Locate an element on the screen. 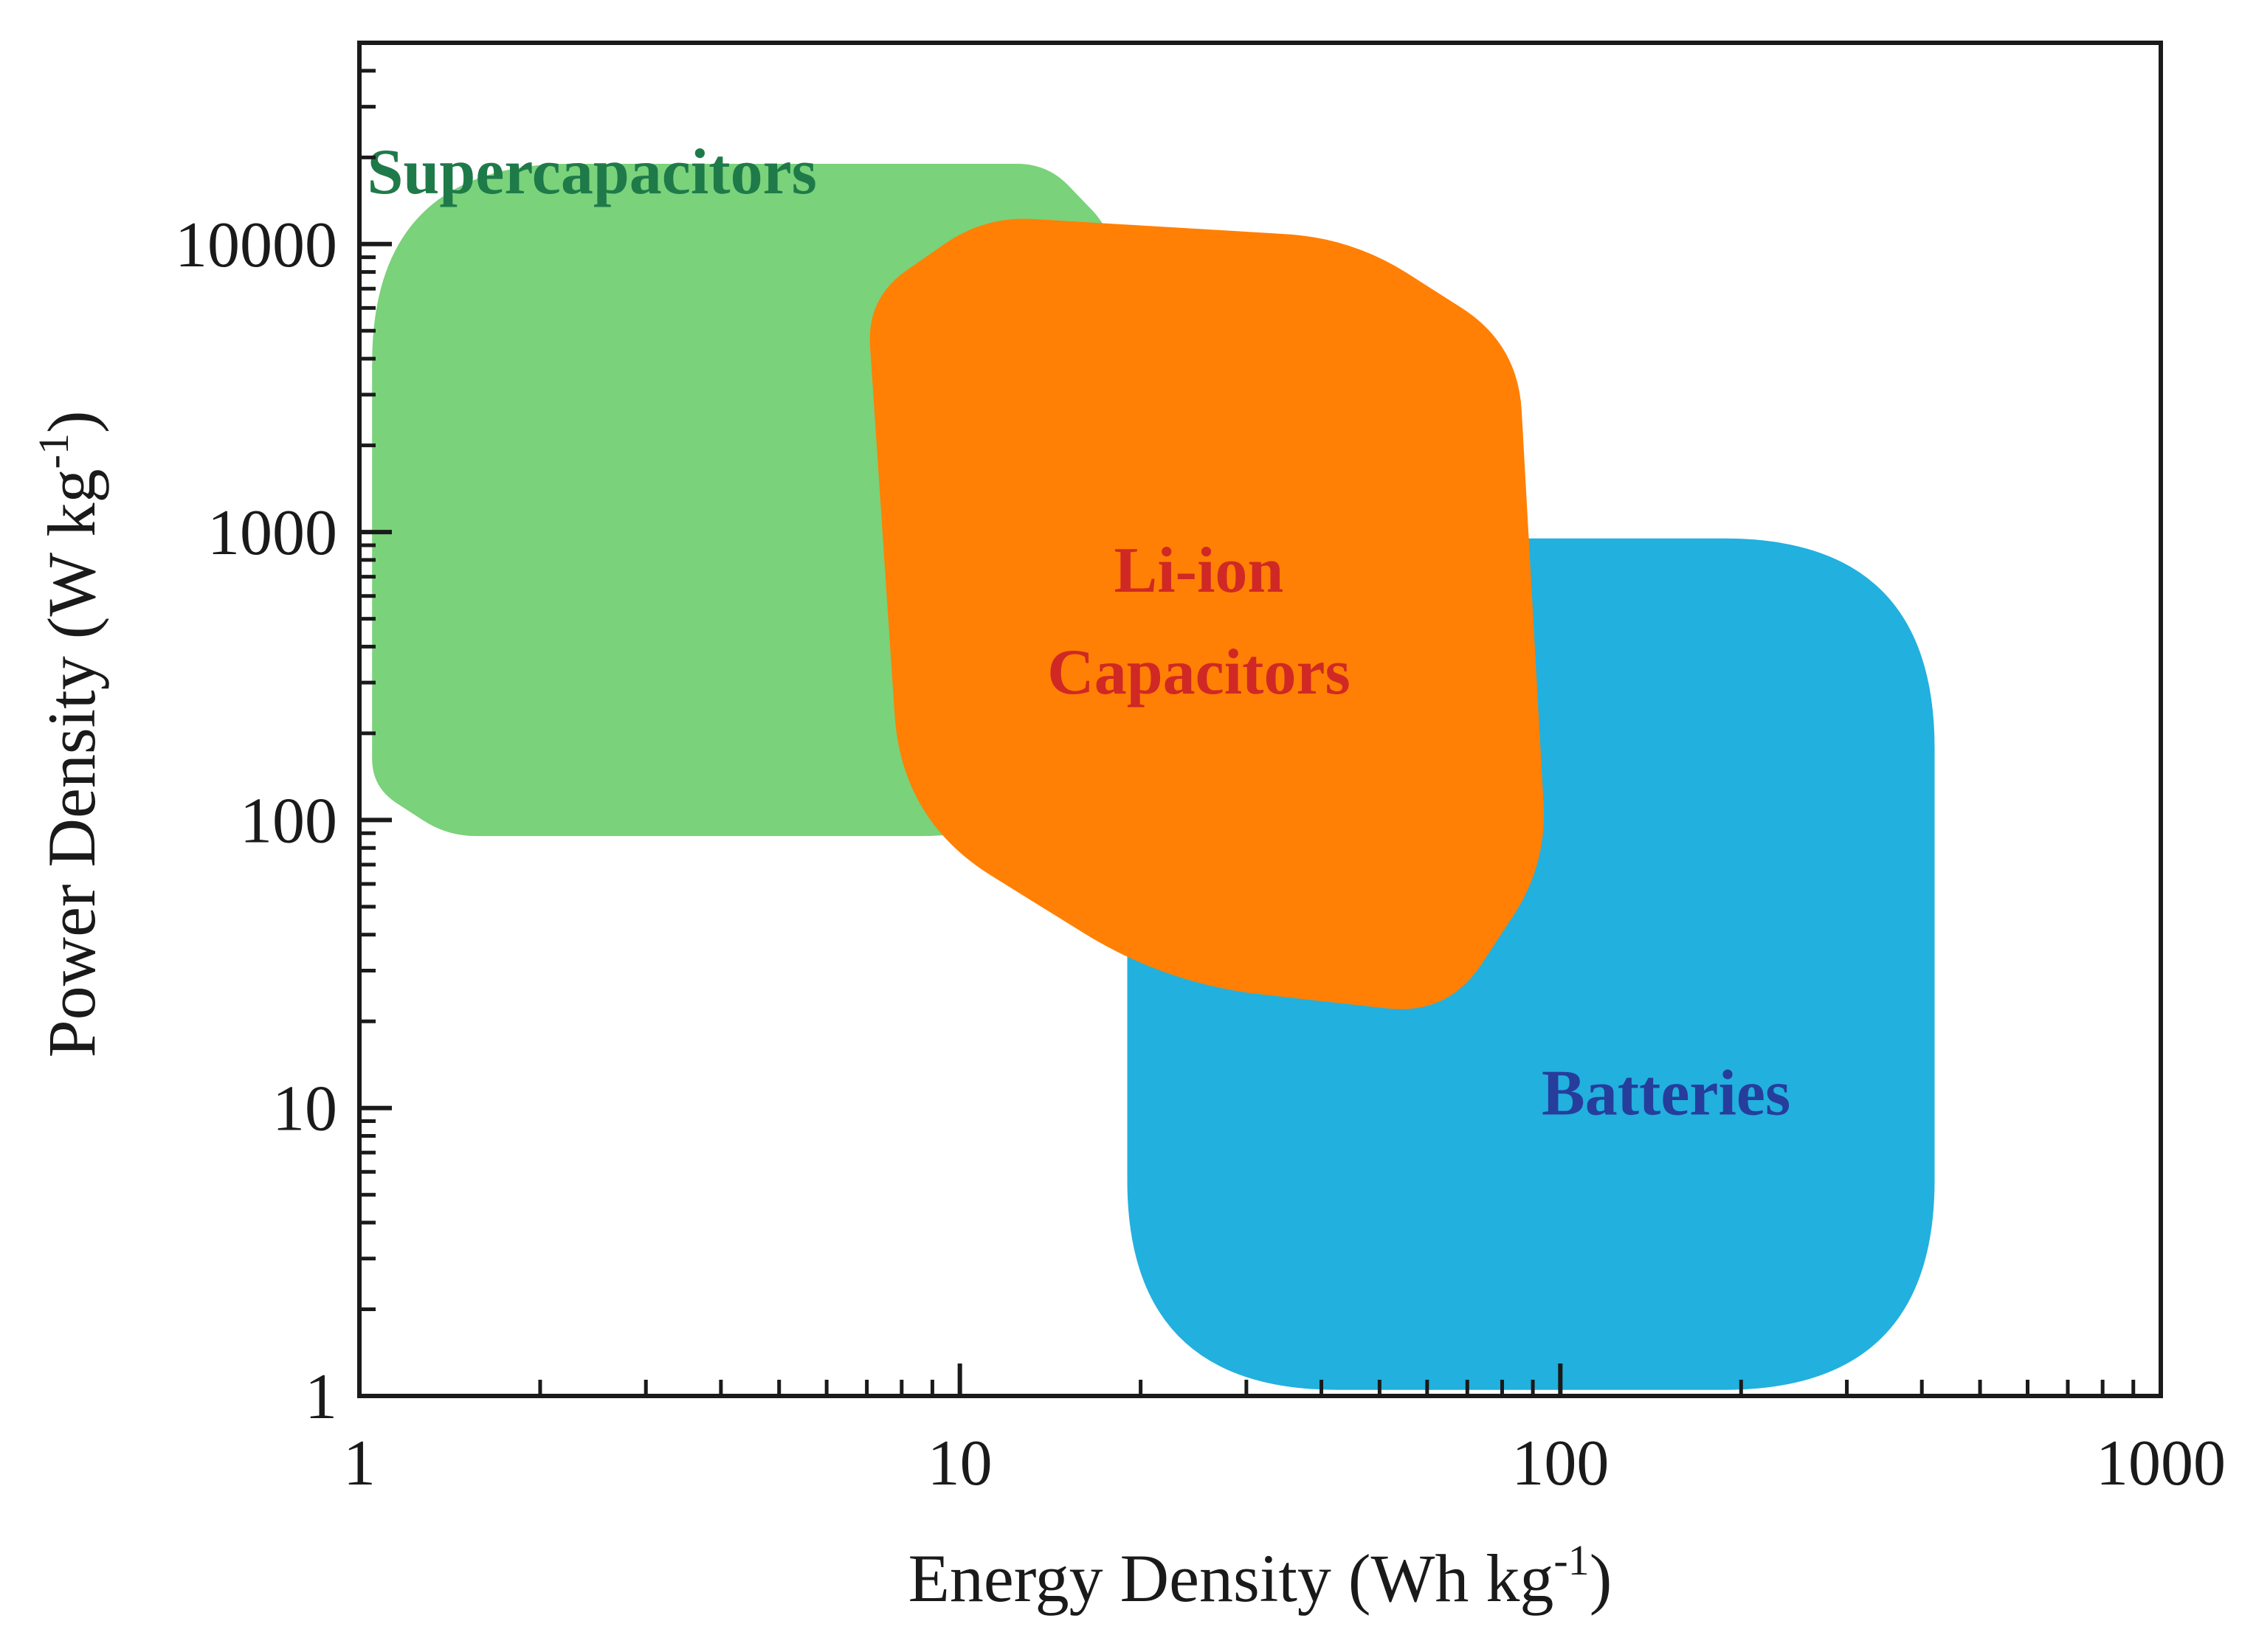 The image size is (2256, 1652). region-label-line: Supercapacitors is located at coordinates (591, 172).